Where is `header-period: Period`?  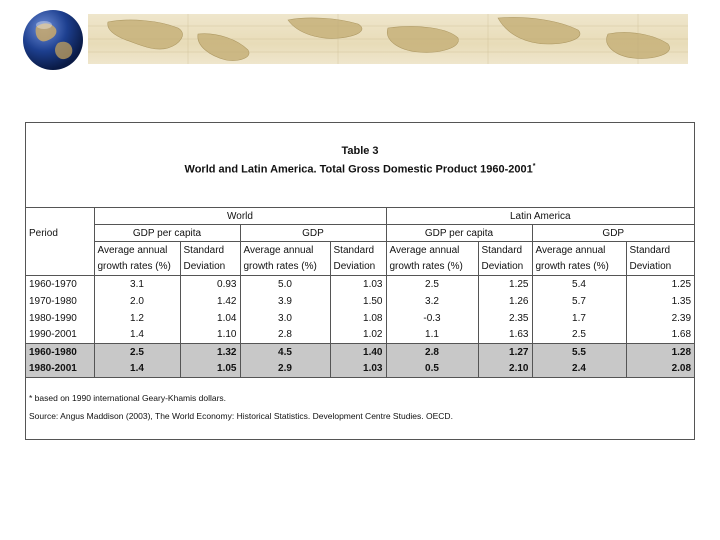 header-period: Period is located at coordinates (43, 233).